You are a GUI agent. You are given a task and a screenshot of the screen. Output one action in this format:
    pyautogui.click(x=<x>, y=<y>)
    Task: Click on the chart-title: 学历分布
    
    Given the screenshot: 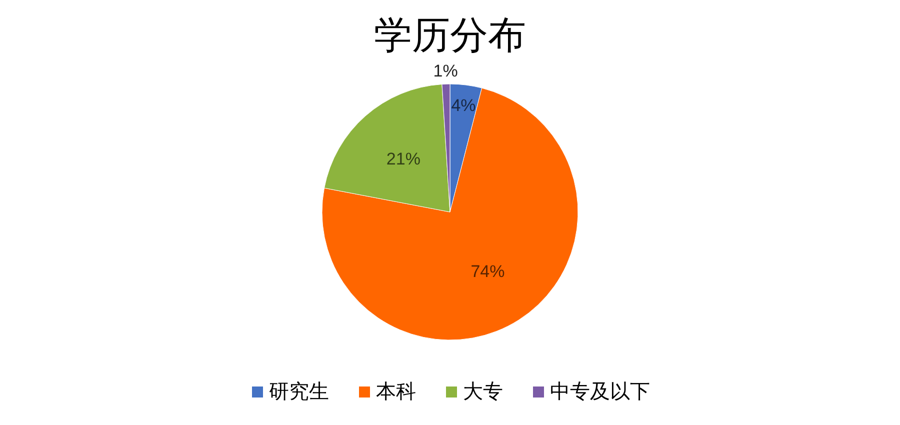 What is the action you would take?
    pyautogui.click(x=450, y=36)
    